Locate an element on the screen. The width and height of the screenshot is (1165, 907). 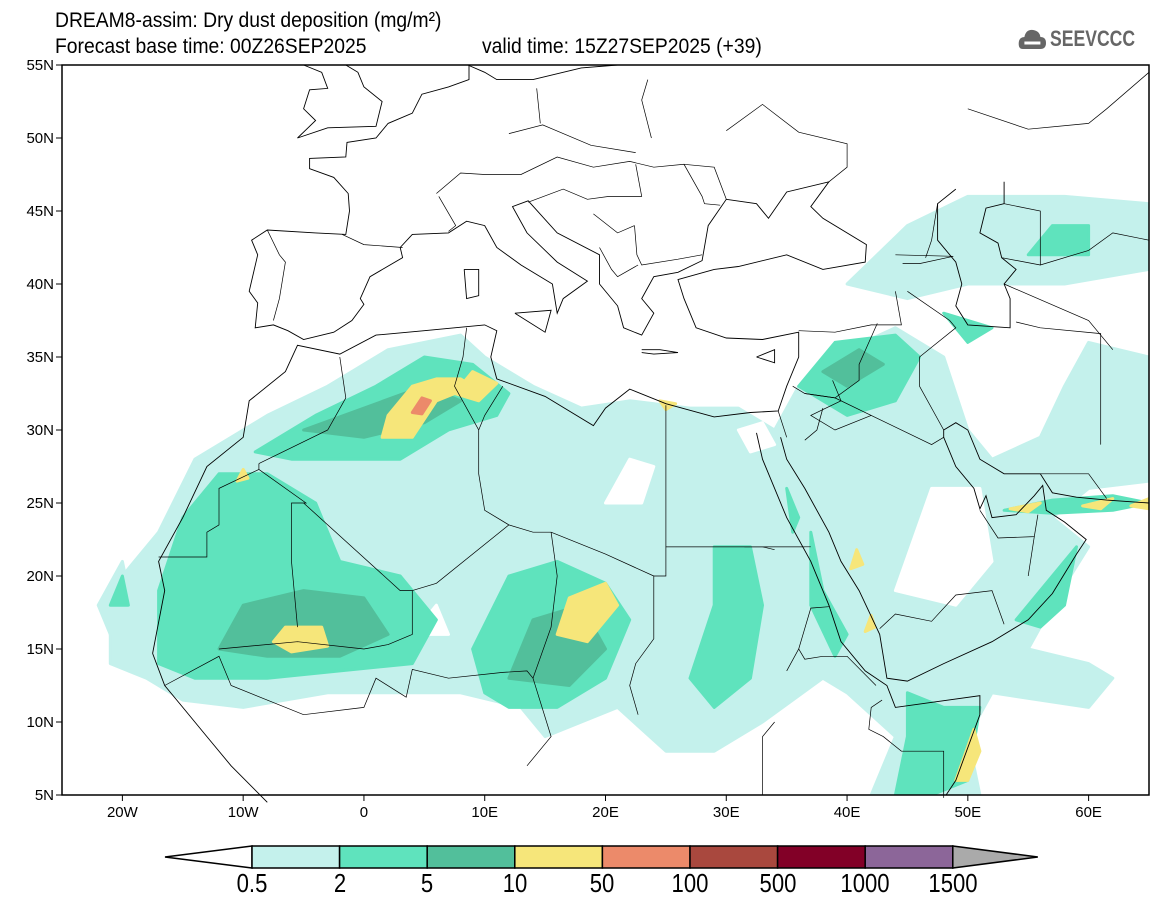
legend-label: 500 is located at coordinates (778, 883).